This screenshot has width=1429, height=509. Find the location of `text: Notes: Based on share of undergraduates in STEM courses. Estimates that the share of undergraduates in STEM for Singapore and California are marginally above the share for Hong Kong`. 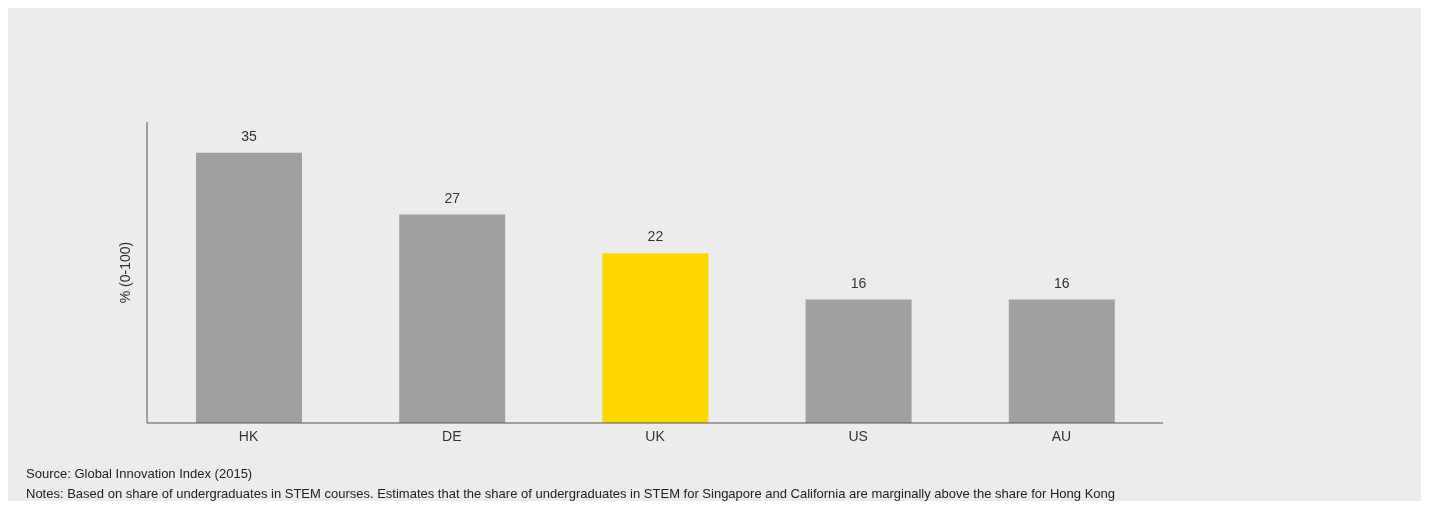

text: Notes: Based on share of undergraduates in STEM courses. Estimates that the share of undergraduates in STEM for Singapore and California are marginally above the share for Hong Kong is located at coordinates (570, 494).